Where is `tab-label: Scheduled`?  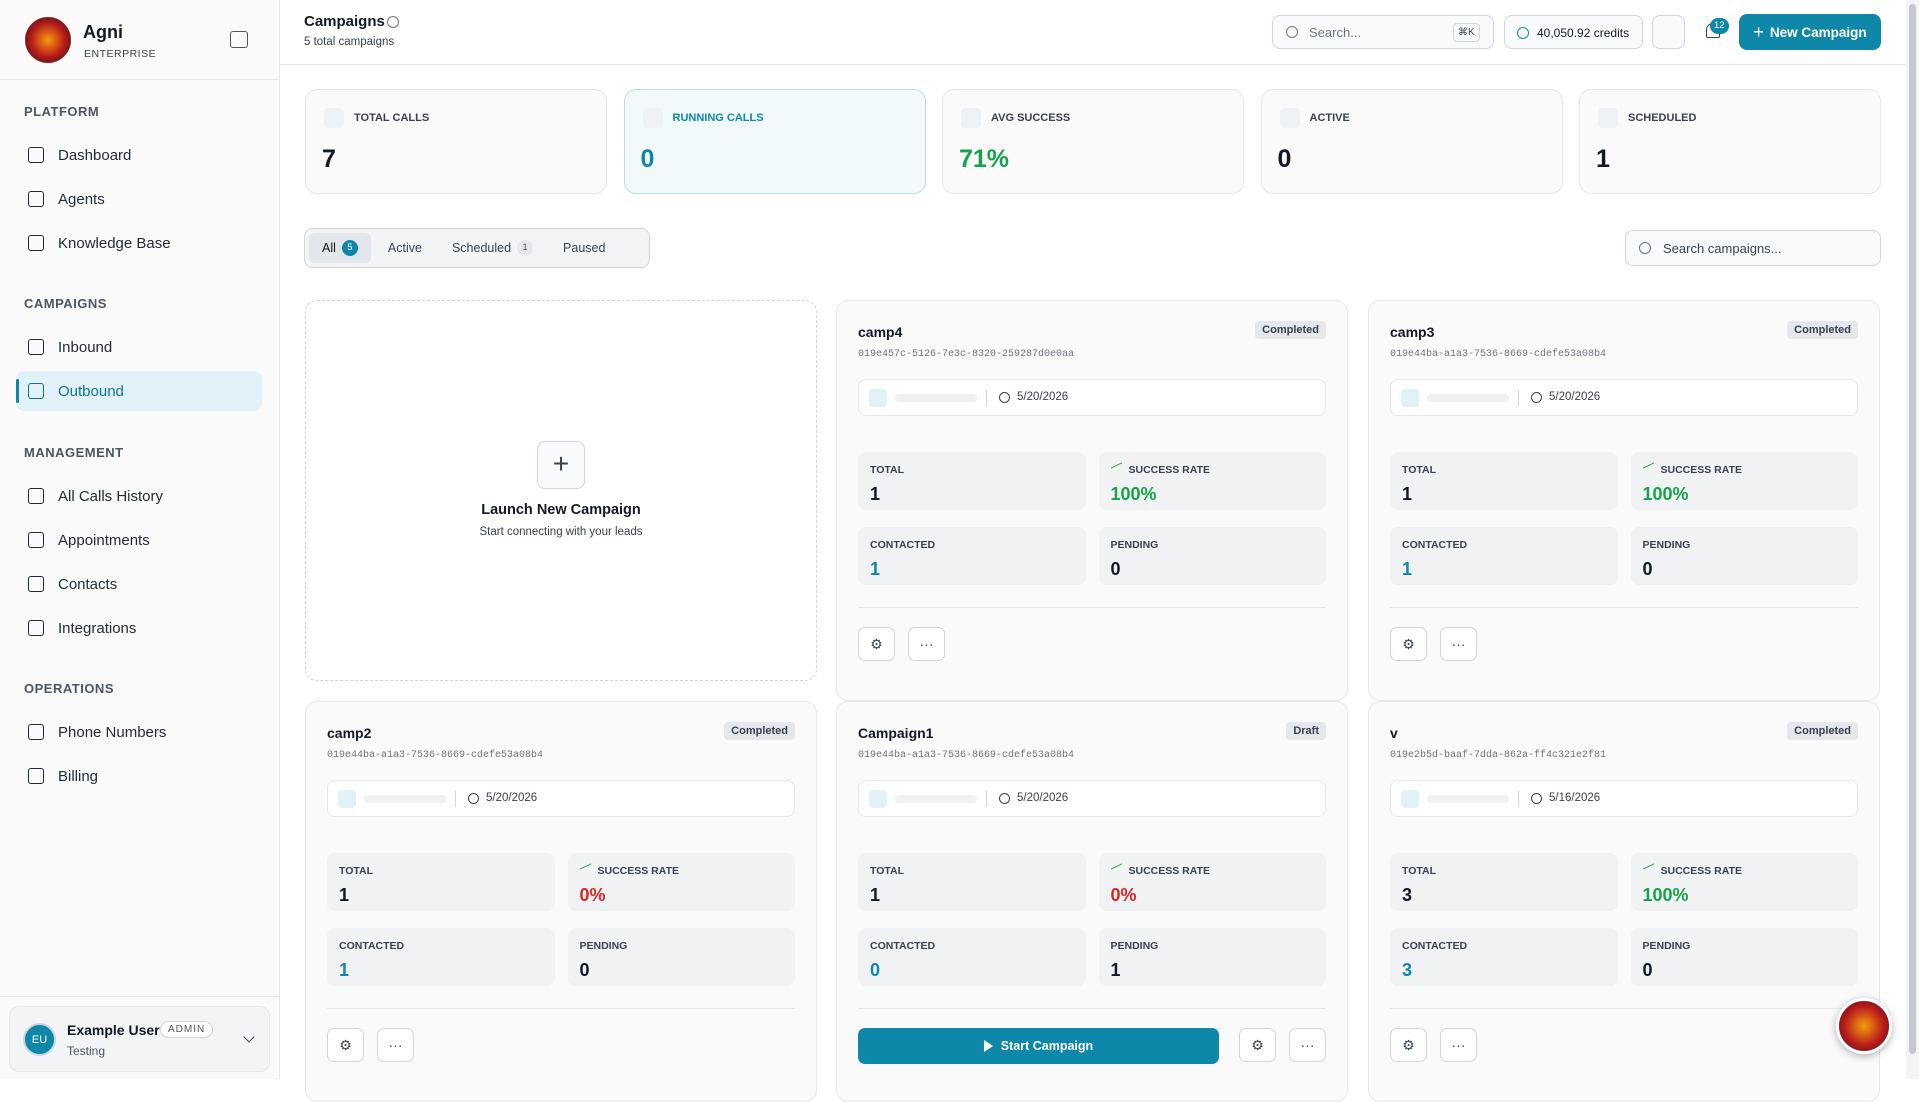
tab-label: Scheduled is located at coordinates (481, 248).